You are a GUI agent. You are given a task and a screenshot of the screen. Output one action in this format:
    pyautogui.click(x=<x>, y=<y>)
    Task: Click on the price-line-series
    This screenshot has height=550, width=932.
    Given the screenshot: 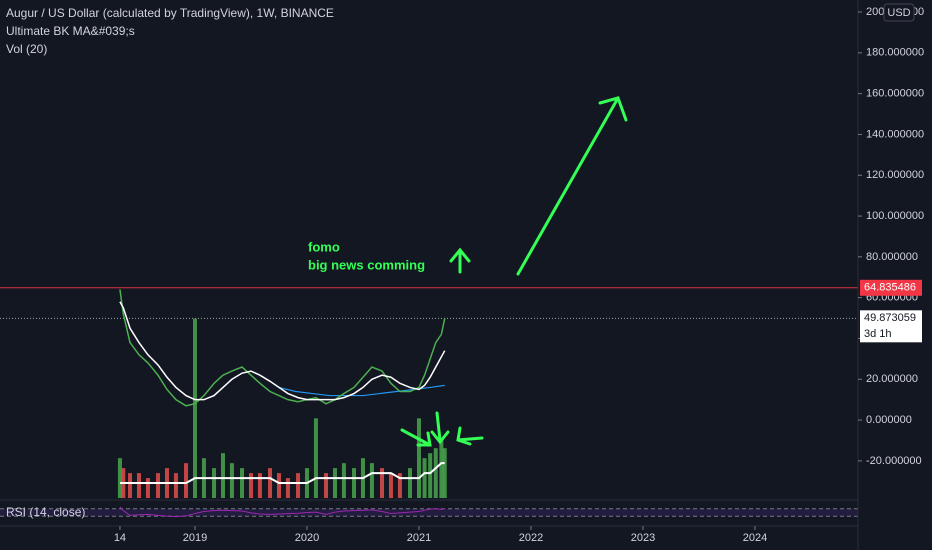 What is the action you would take?
    pyautogui.click(x=282, y=348)
    